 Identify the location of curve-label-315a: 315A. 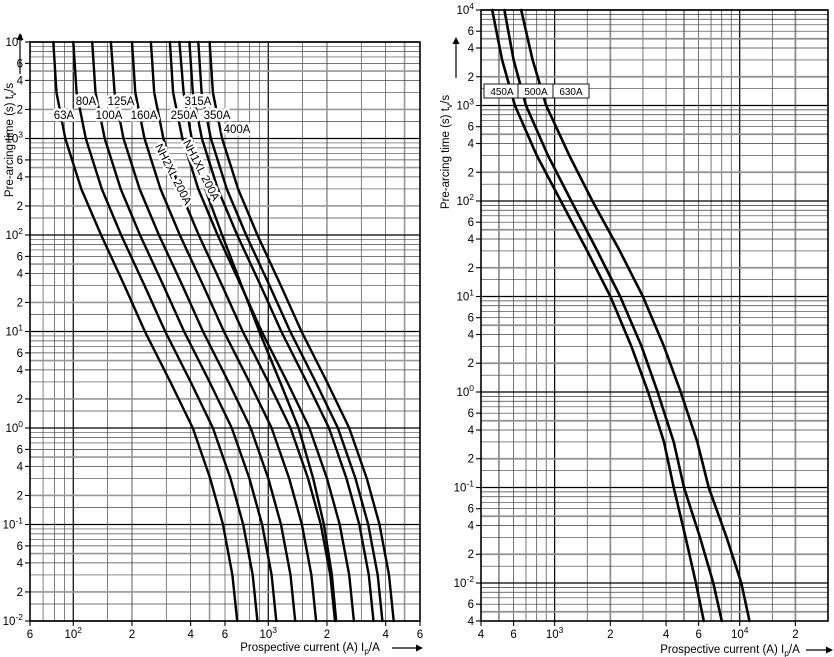
(198, 102).